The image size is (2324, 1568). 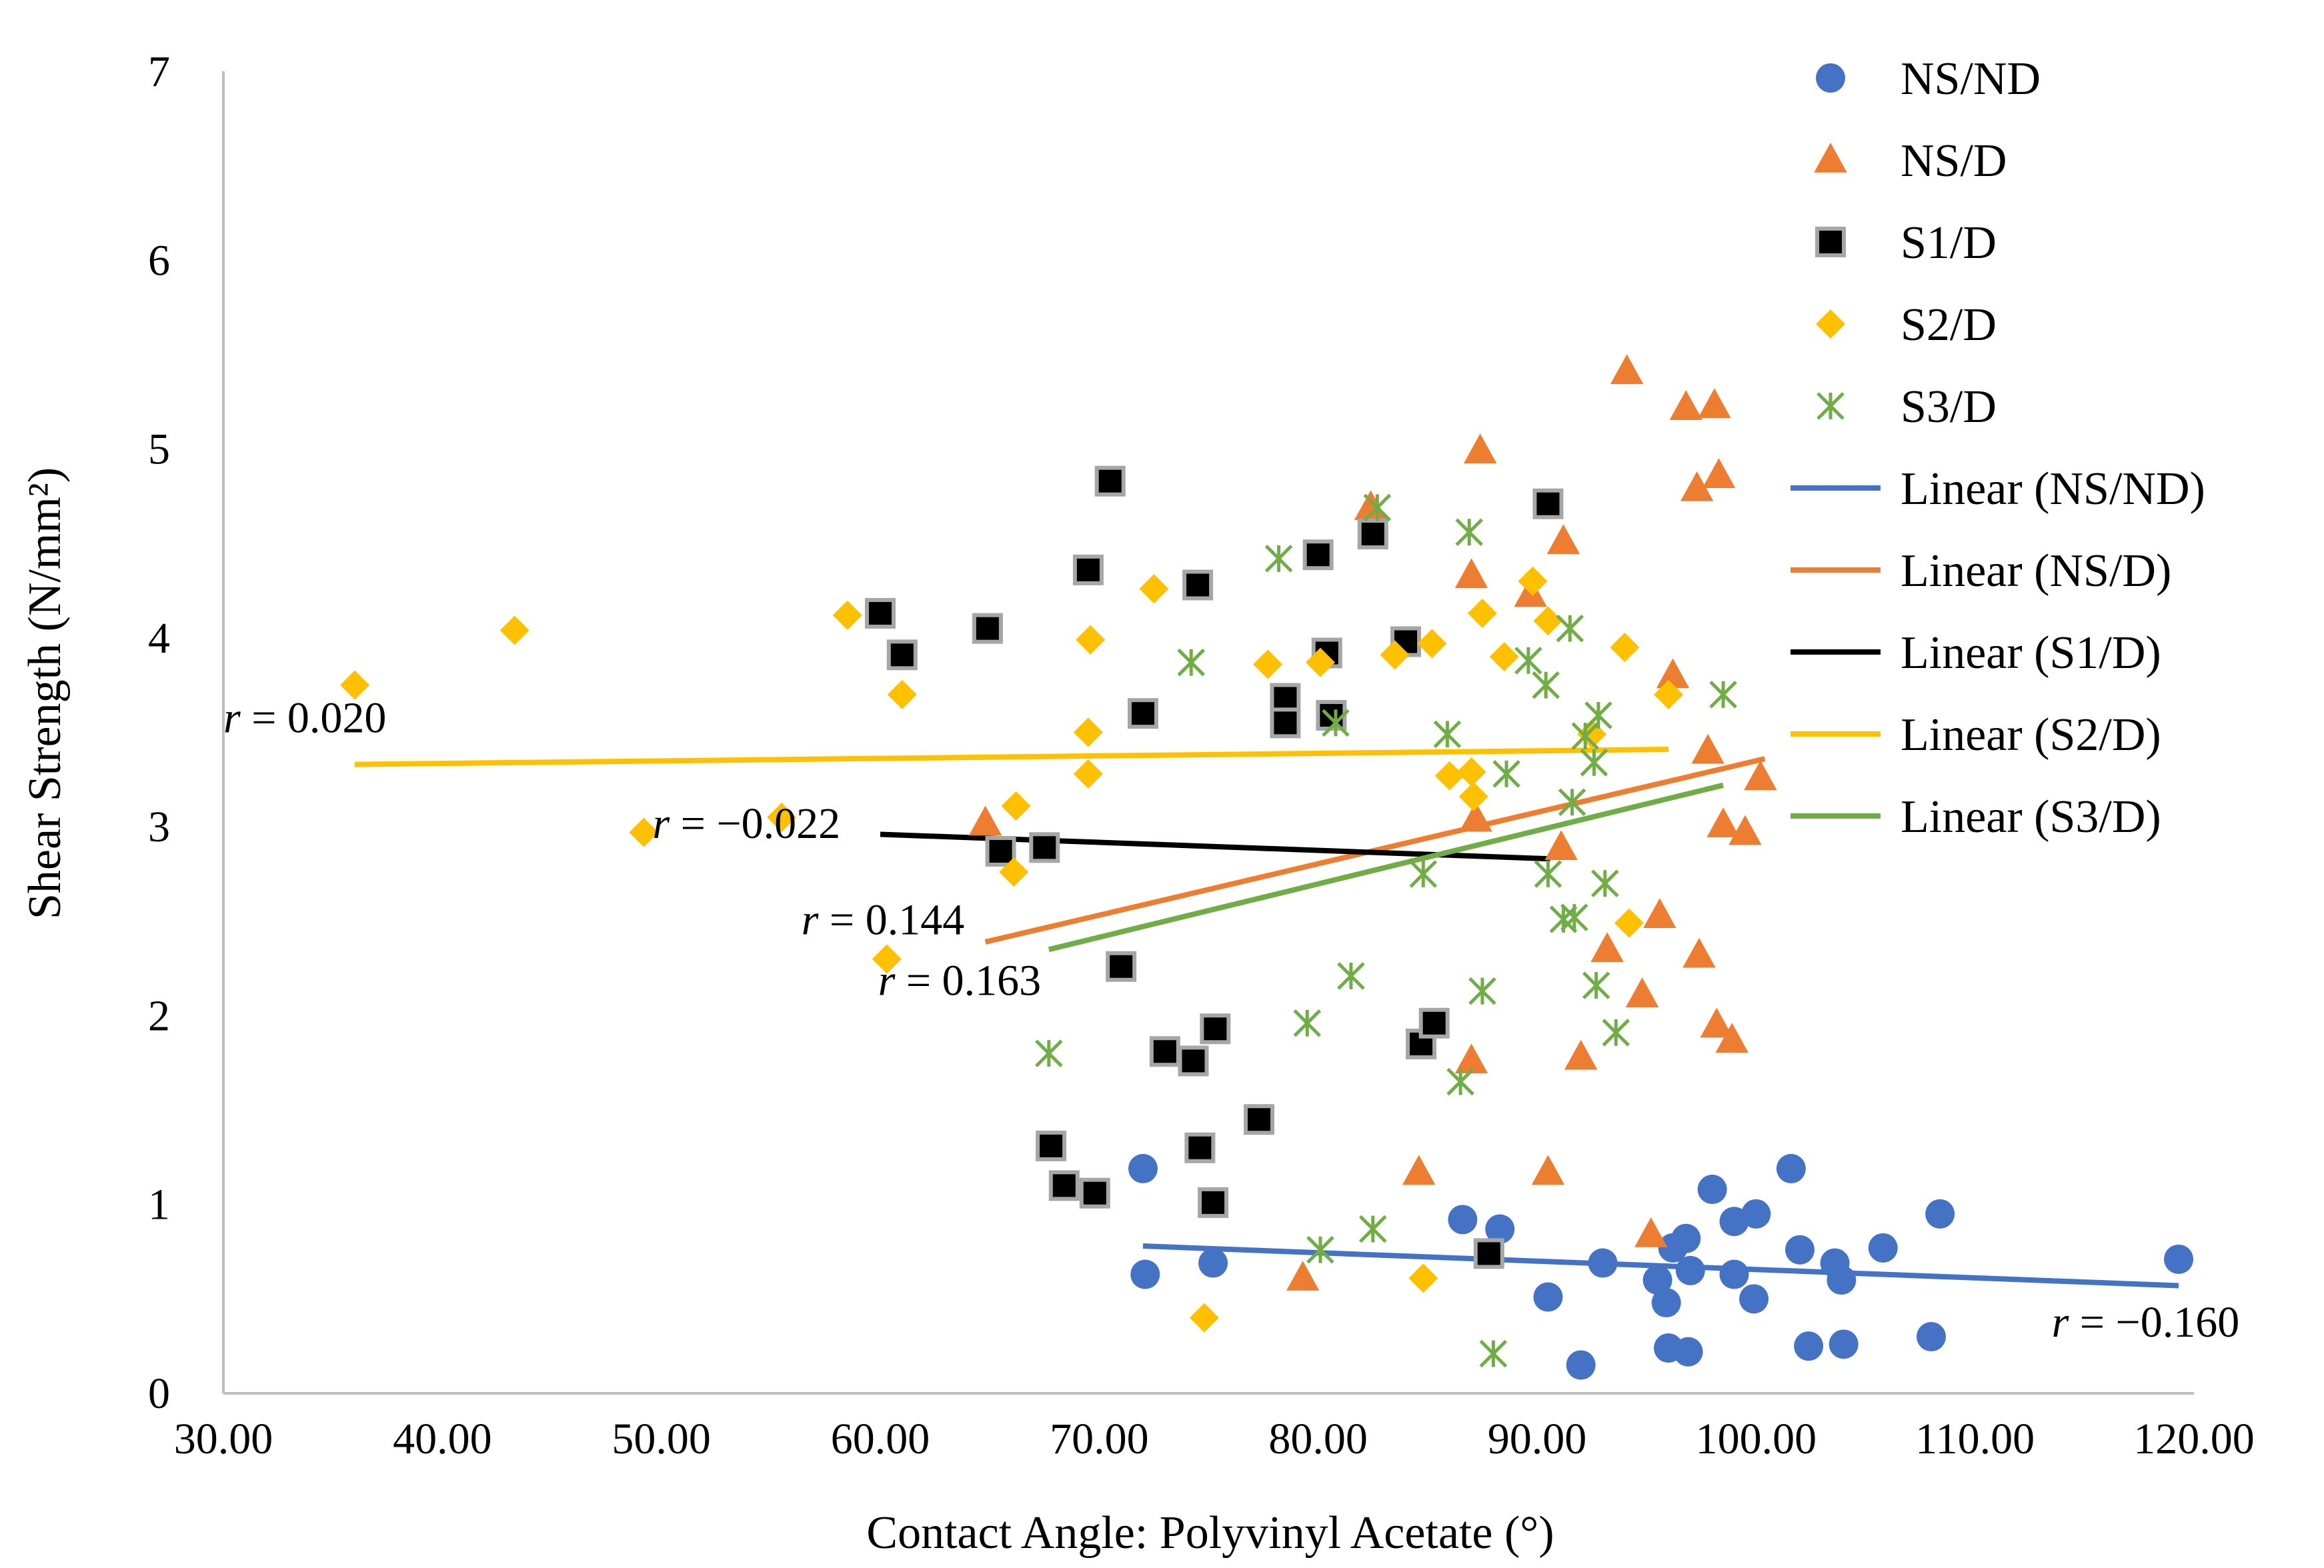 What do you see at coordinates (1910, 161) in the screenshot?
I see `legend-item: NS/D` at bounding box center [1910, 161].